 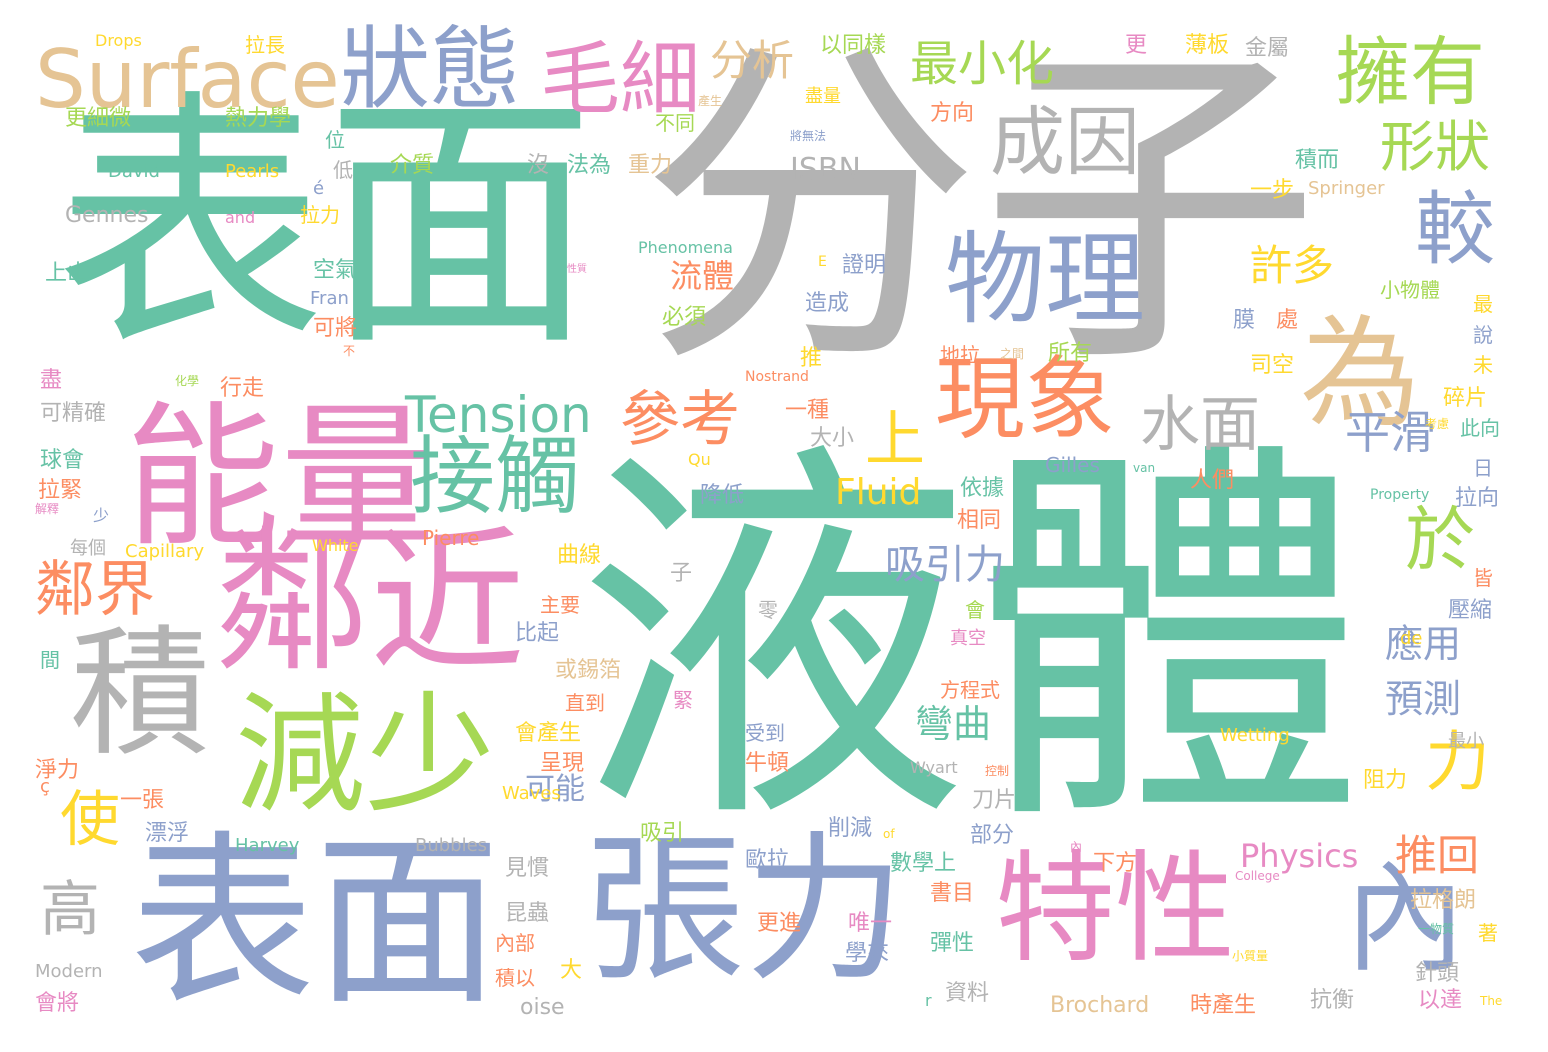 I want to click on cloud-word: 見慣, so click(x=527, y=868).